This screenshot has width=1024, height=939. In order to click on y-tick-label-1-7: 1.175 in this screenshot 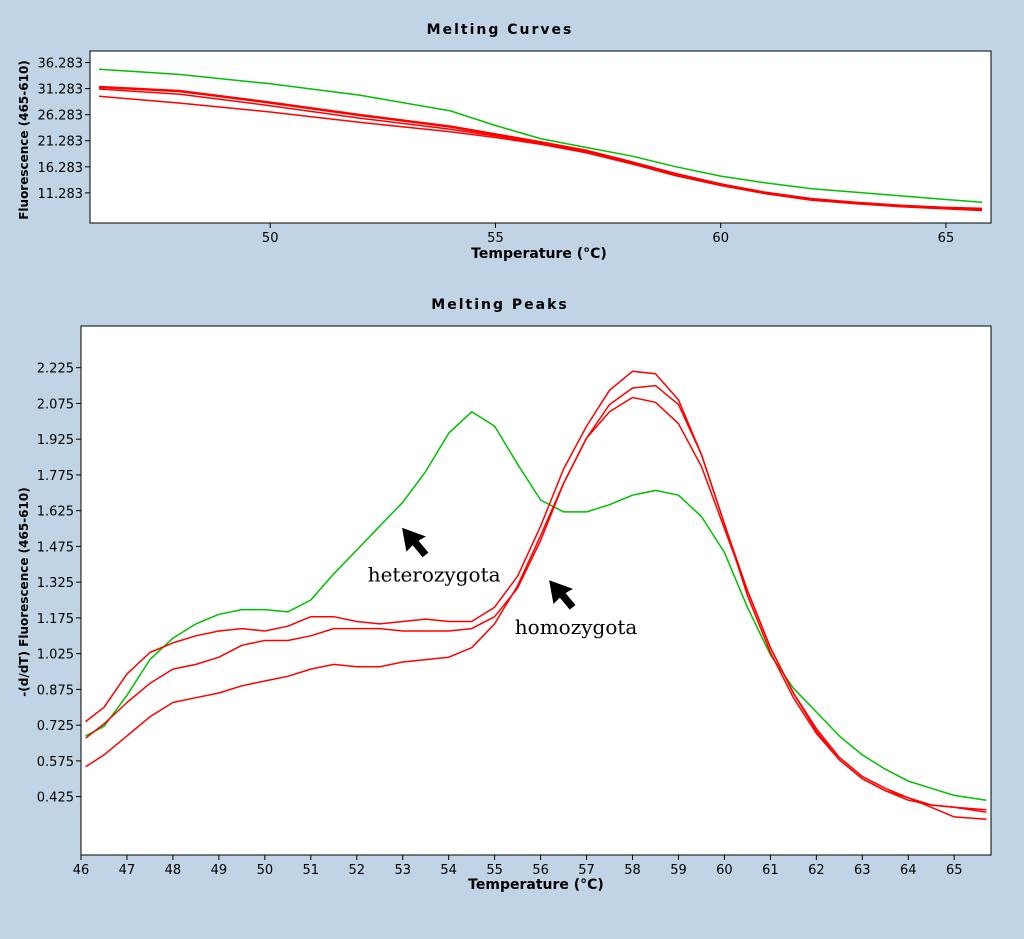, I will do `click(55, 619)`.